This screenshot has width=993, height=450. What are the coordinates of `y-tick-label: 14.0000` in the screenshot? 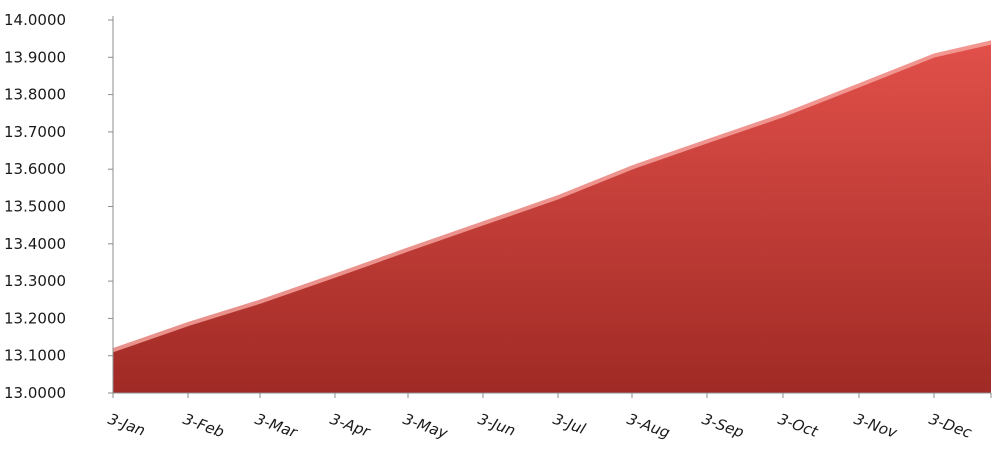 It's located at (35, 20).